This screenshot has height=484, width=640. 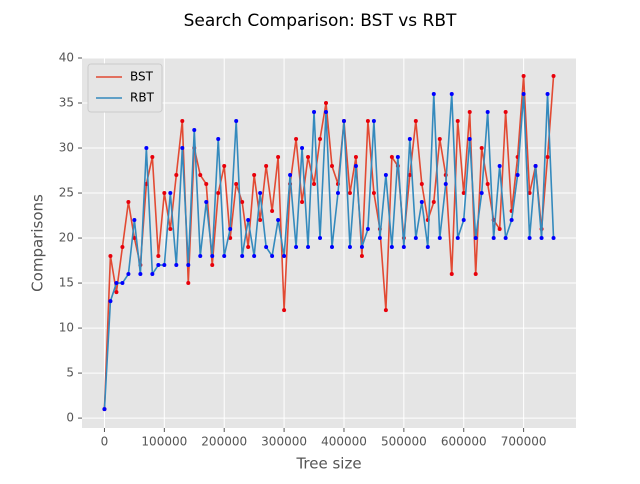 What do you see at coordinates (125, 88) in the screenshot?
I see `legend-box` at bounding box center [125, 88].